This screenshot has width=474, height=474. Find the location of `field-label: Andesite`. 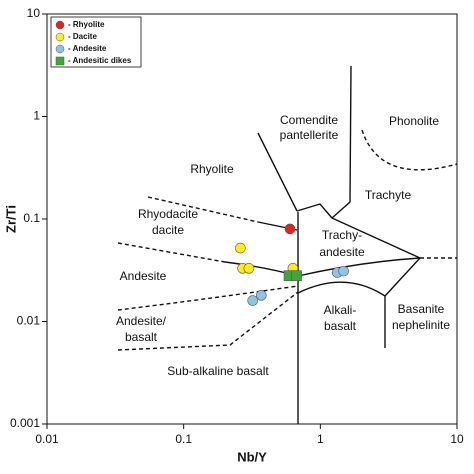

field-label: Andesite is located at coordinates (143, 276).